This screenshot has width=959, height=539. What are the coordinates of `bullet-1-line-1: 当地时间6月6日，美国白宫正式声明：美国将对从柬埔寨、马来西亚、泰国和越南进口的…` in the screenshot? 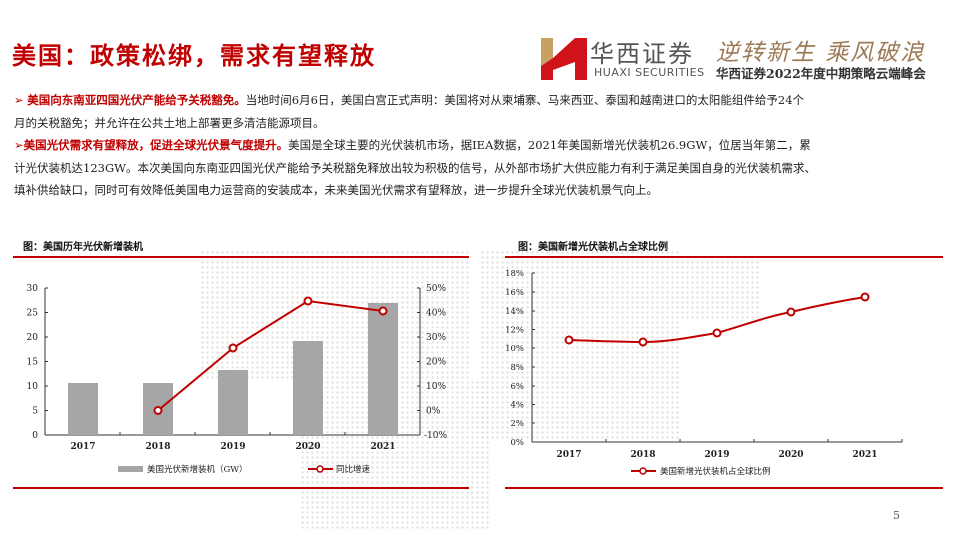 It's located at (525, 100).